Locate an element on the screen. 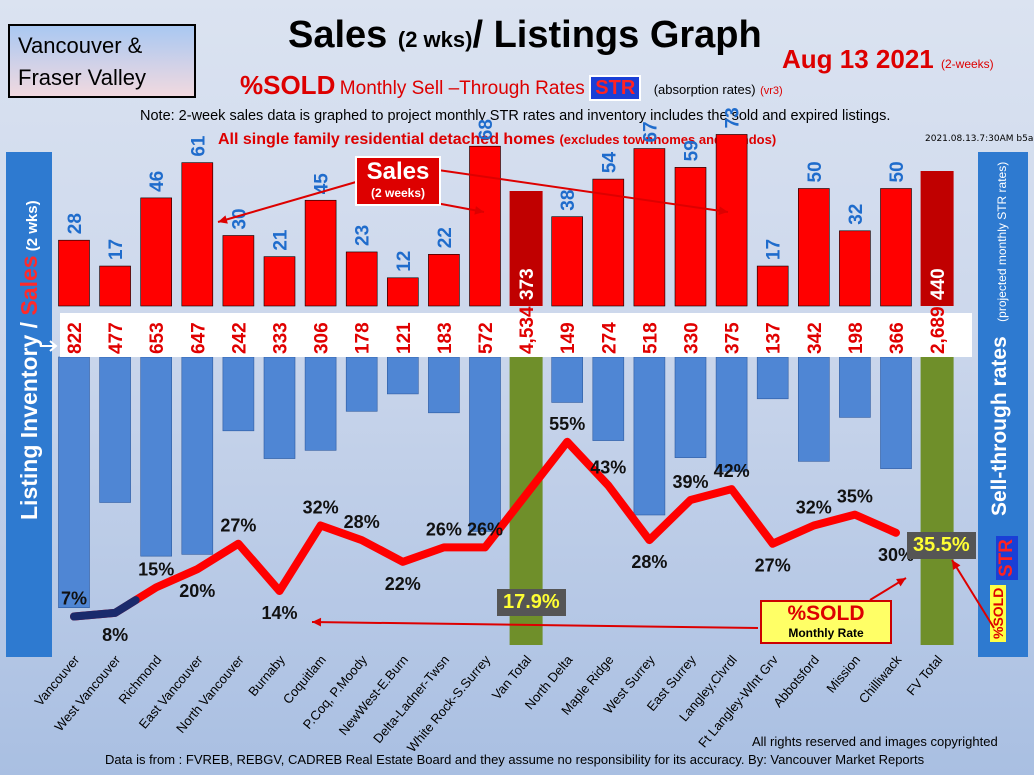 The image size is (1034, 775). inventory-value-label: 647 is located at coordinates (198, 338).